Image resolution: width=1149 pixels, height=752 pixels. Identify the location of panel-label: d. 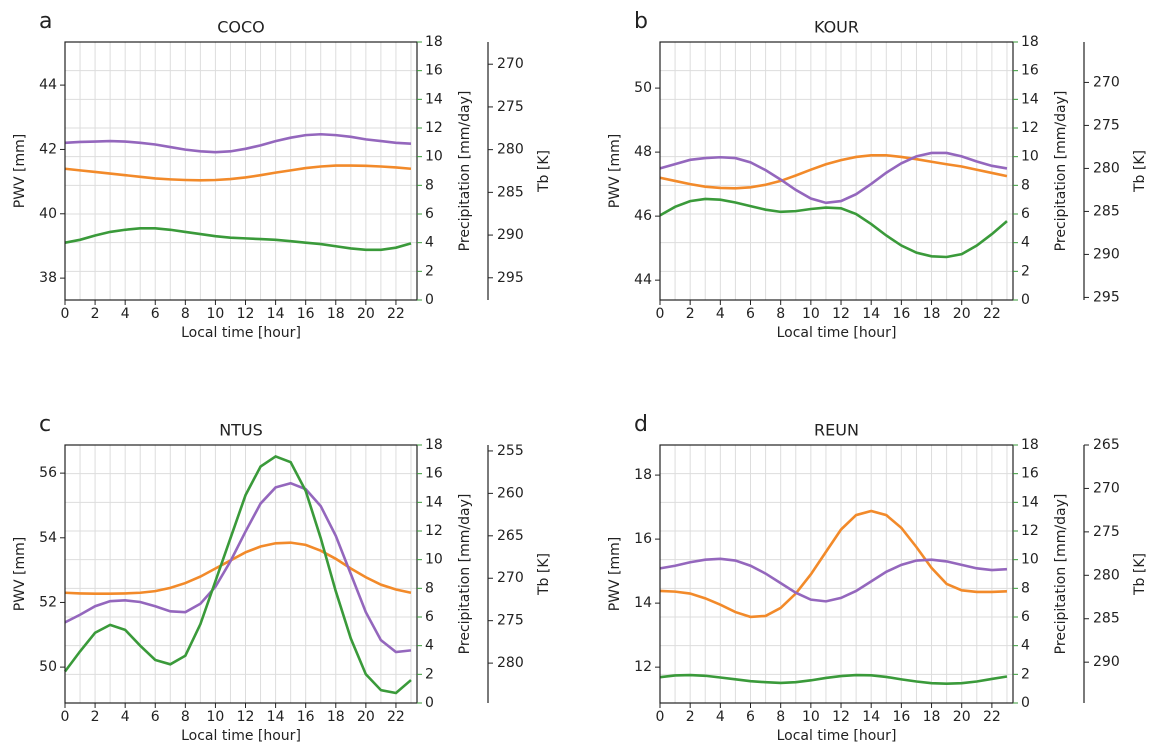
(641, 424).